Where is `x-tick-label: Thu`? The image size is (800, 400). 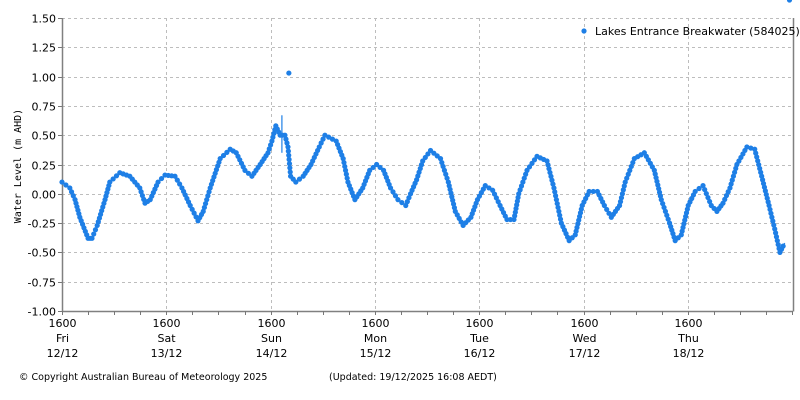
x-tick-label: Thu is located at coordinates (688, 338).